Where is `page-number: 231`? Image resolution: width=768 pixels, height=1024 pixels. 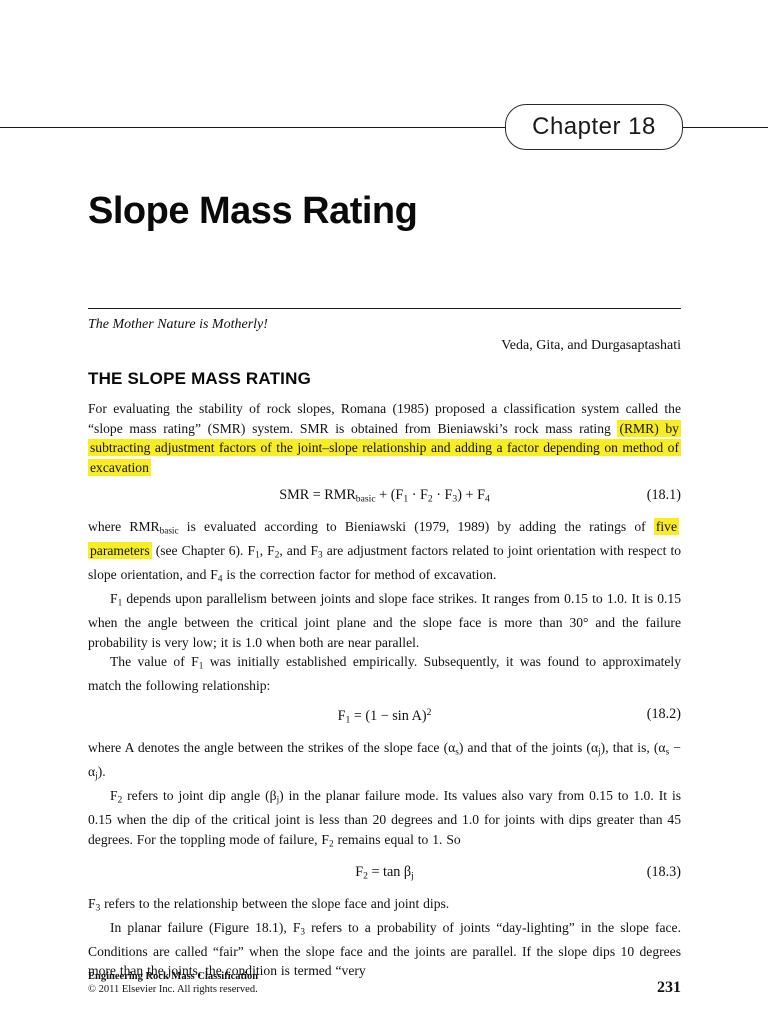
page-number: 231 is located at coordinates (669, 987).